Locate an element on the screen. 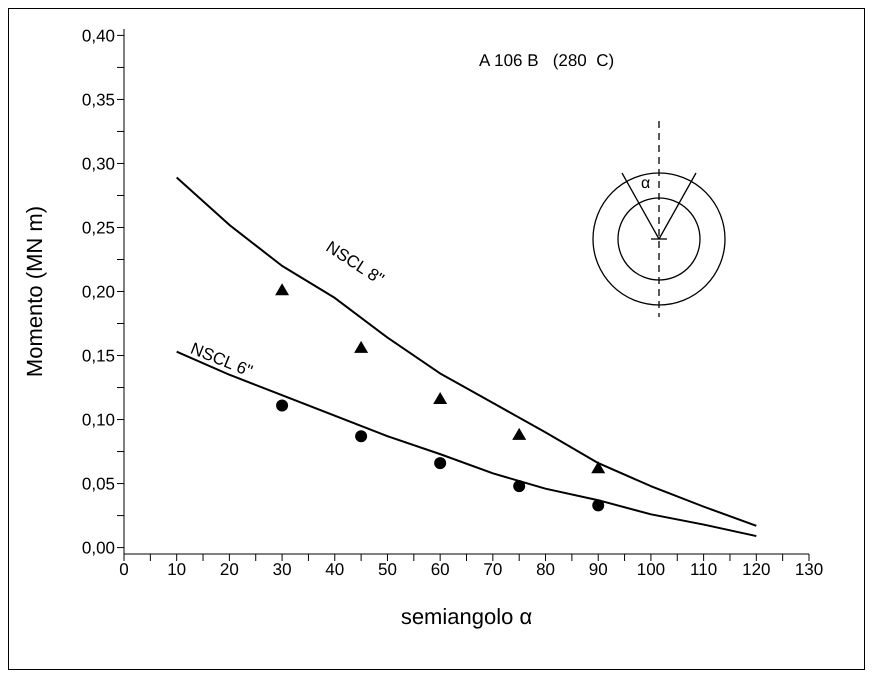  y-tick-label: 0,30 is located at coordinates (98, 164).